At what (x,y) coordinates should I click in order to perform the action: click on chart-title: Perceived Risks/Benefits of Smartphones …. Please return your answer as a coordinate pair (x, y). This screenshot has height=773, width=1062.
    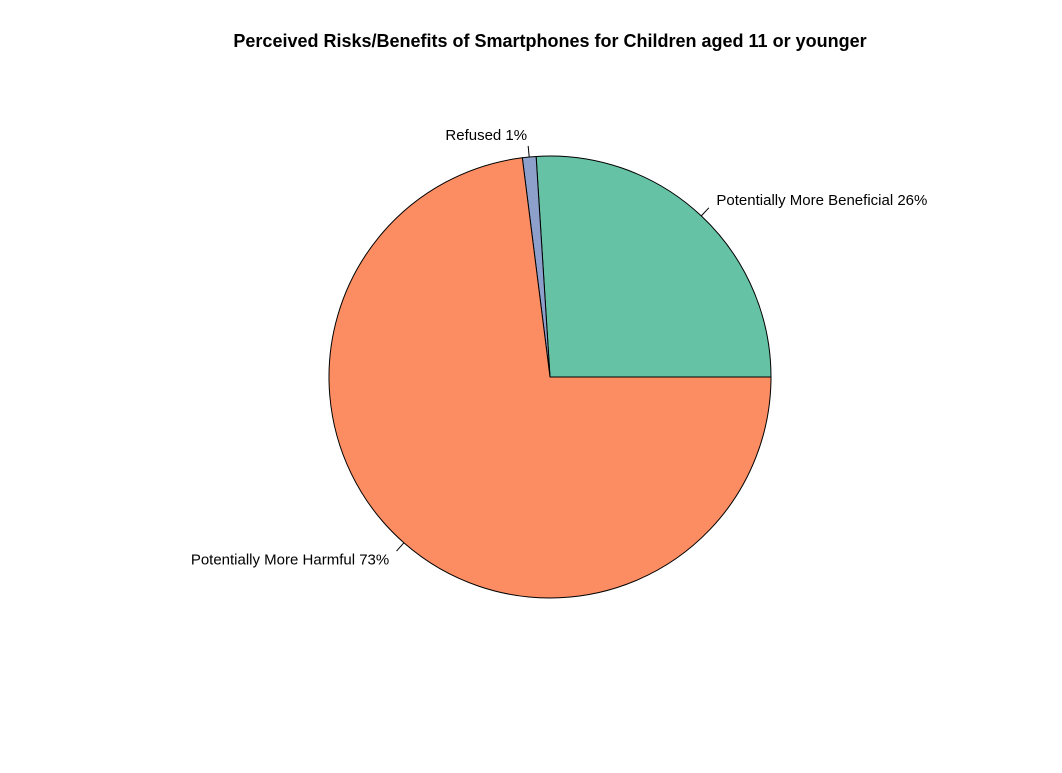
    Looking at the image, I should click on (549, 41).